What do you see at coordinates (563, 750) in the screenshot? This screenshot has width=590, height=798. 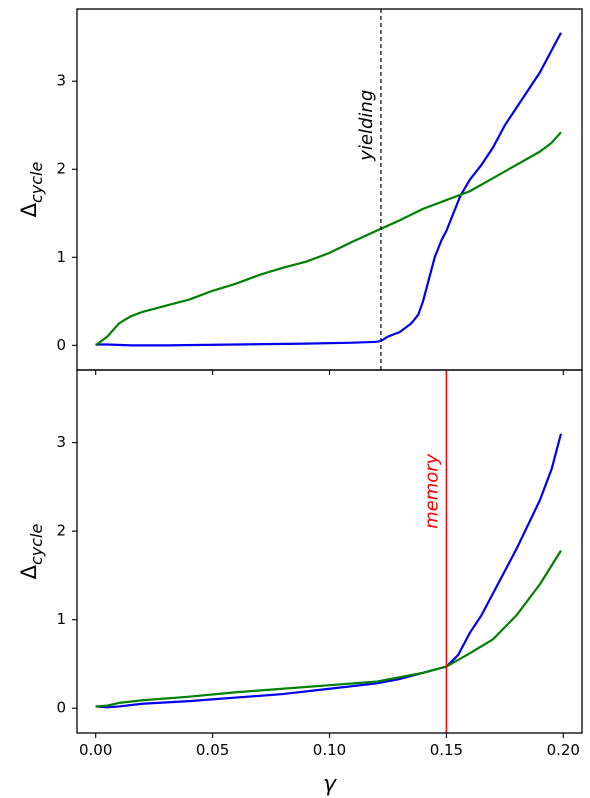 I see `x-tick-label: 0.20` at bounding box center [563, 750].